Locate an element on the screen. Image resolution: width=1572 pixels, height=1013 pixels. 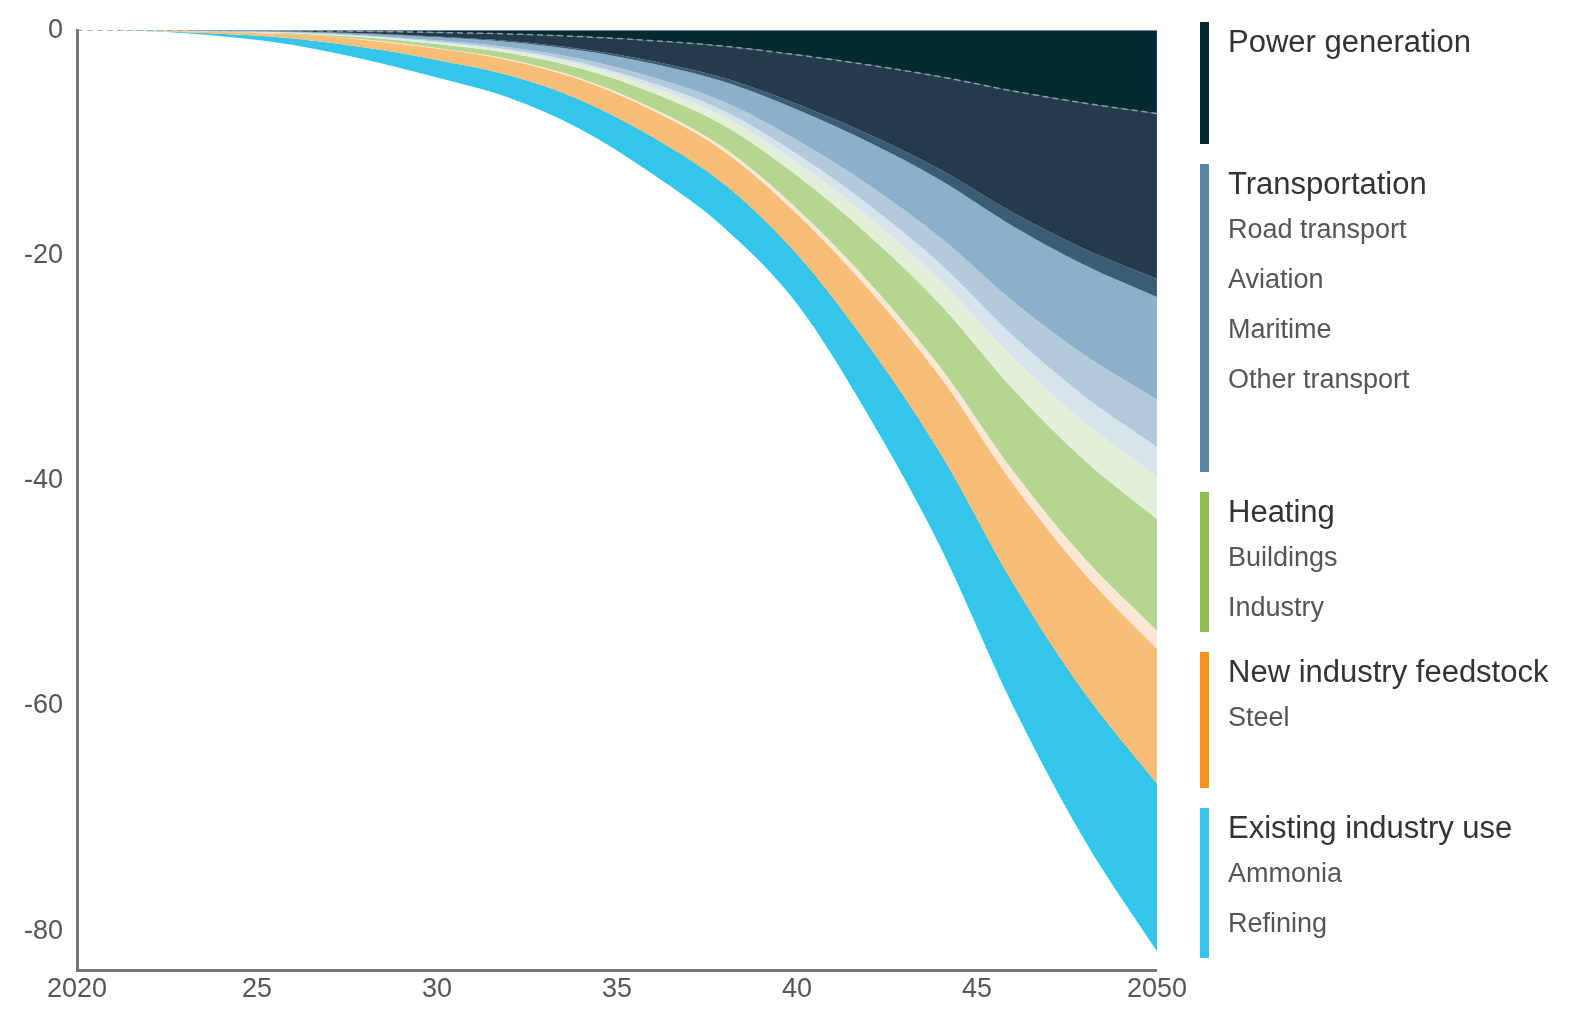
text: Heating is located at coordinates (1282, 512).